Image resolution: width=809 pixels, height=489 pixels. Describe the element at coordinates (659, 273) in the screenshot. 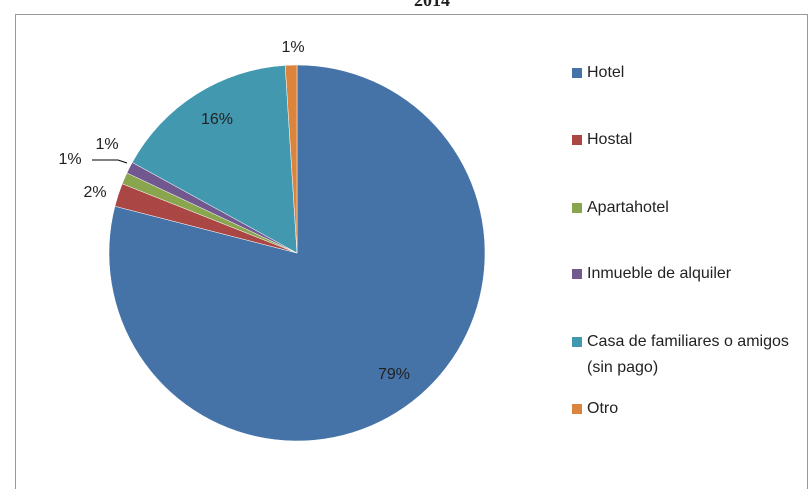

I see `legend-label: Inmueble de alquiler` at that location.